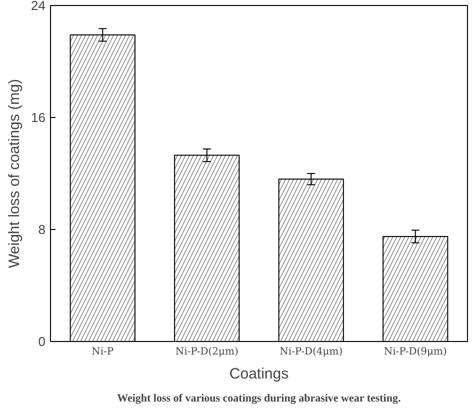 Image resolution: width=472 pixels, height=409 pixels. What do you see at coordinates (415, 352) in the screenshot?
I see `x-tick-label: Ni-P-D(9μm)` at bounding box center [415, 352].